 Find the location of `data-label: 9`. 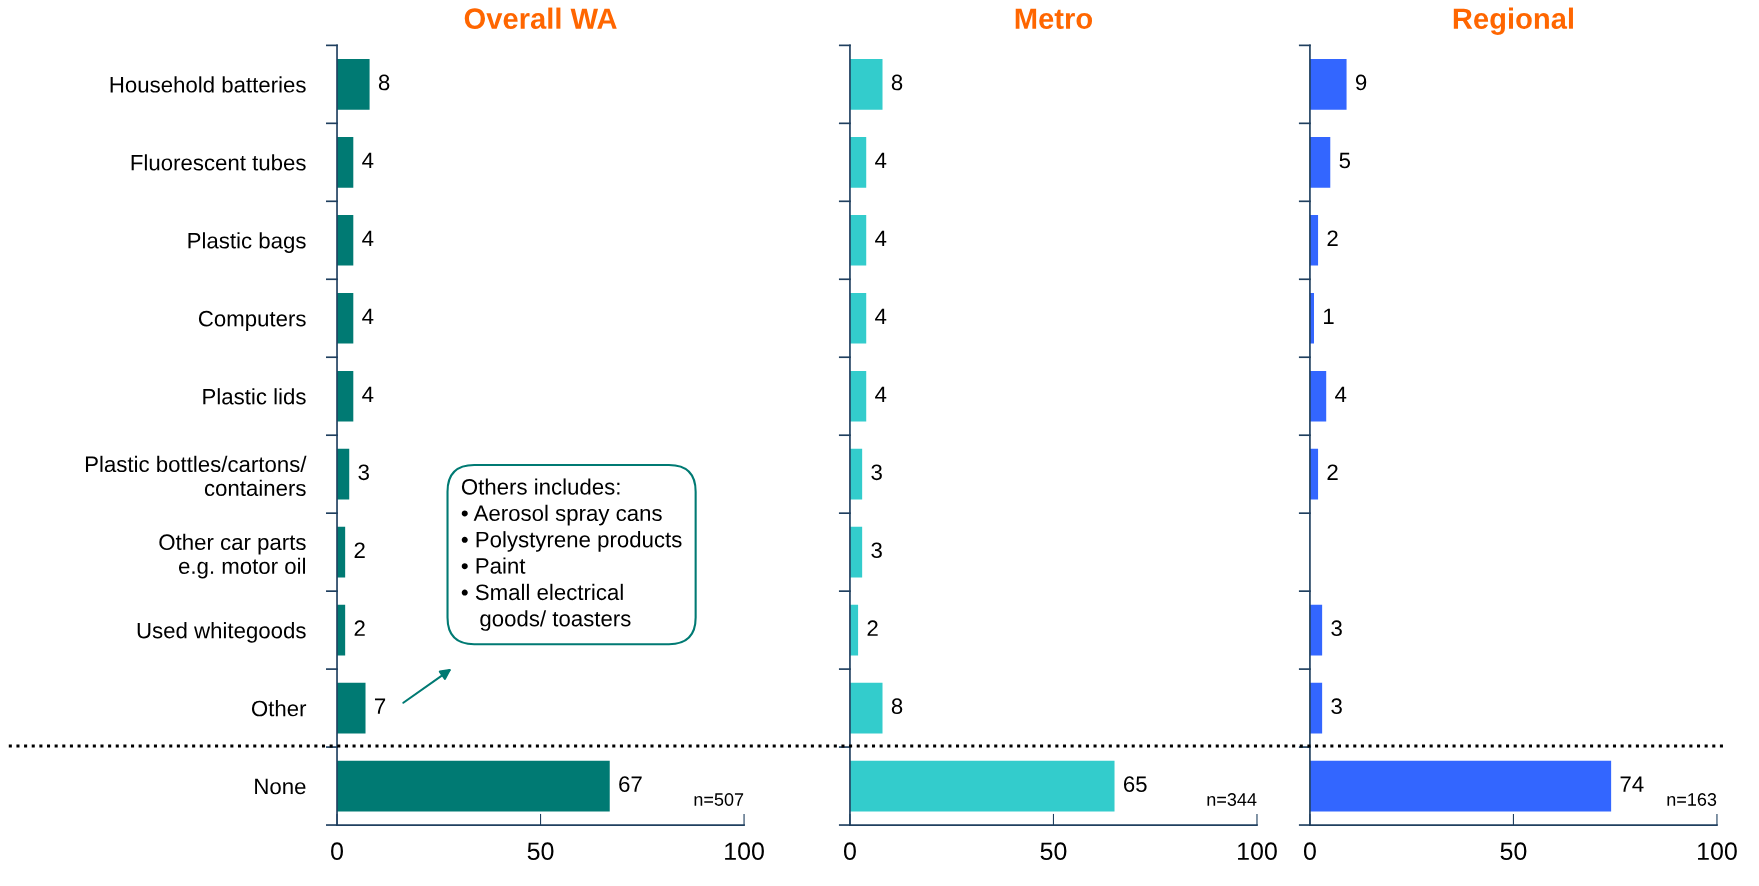

data-label: 9 is located at coordinates (1361, 82).